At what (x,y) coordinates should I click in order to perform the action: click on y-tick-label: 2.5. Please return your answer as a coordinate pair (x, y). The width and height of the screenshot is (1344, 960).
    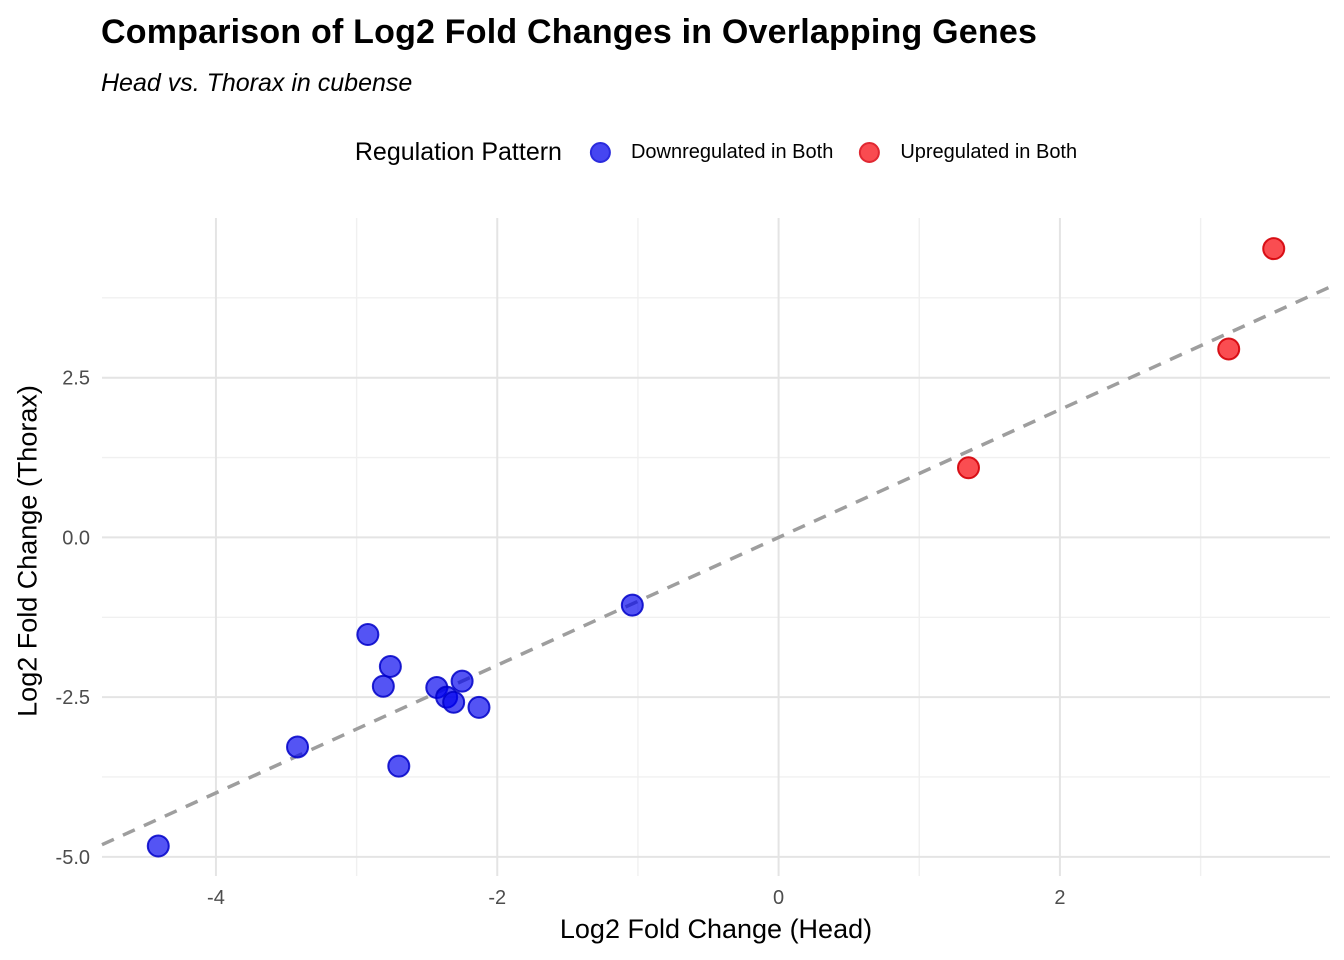
    Looking at the image, I should click on (76, 379).